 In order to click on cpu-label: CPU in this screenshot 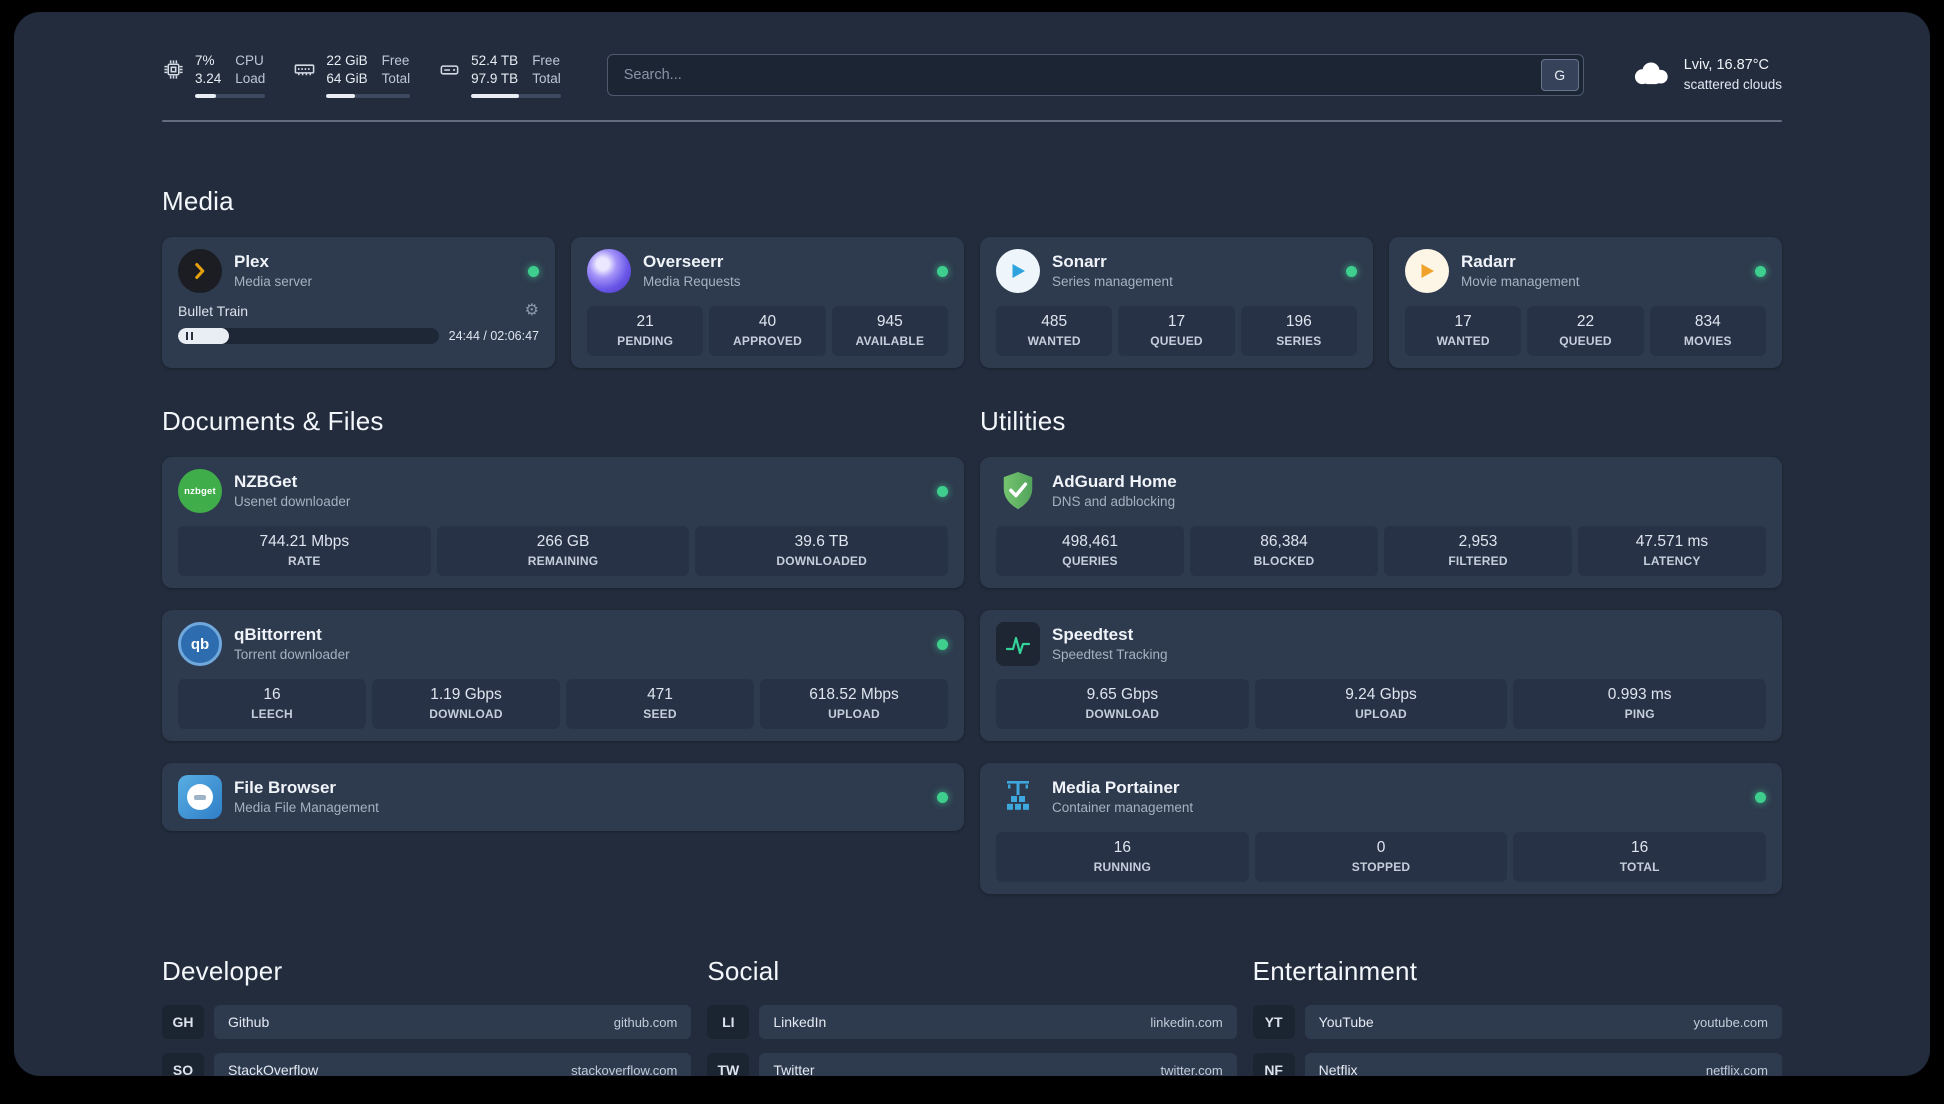, I will do `click(249, 60)`.